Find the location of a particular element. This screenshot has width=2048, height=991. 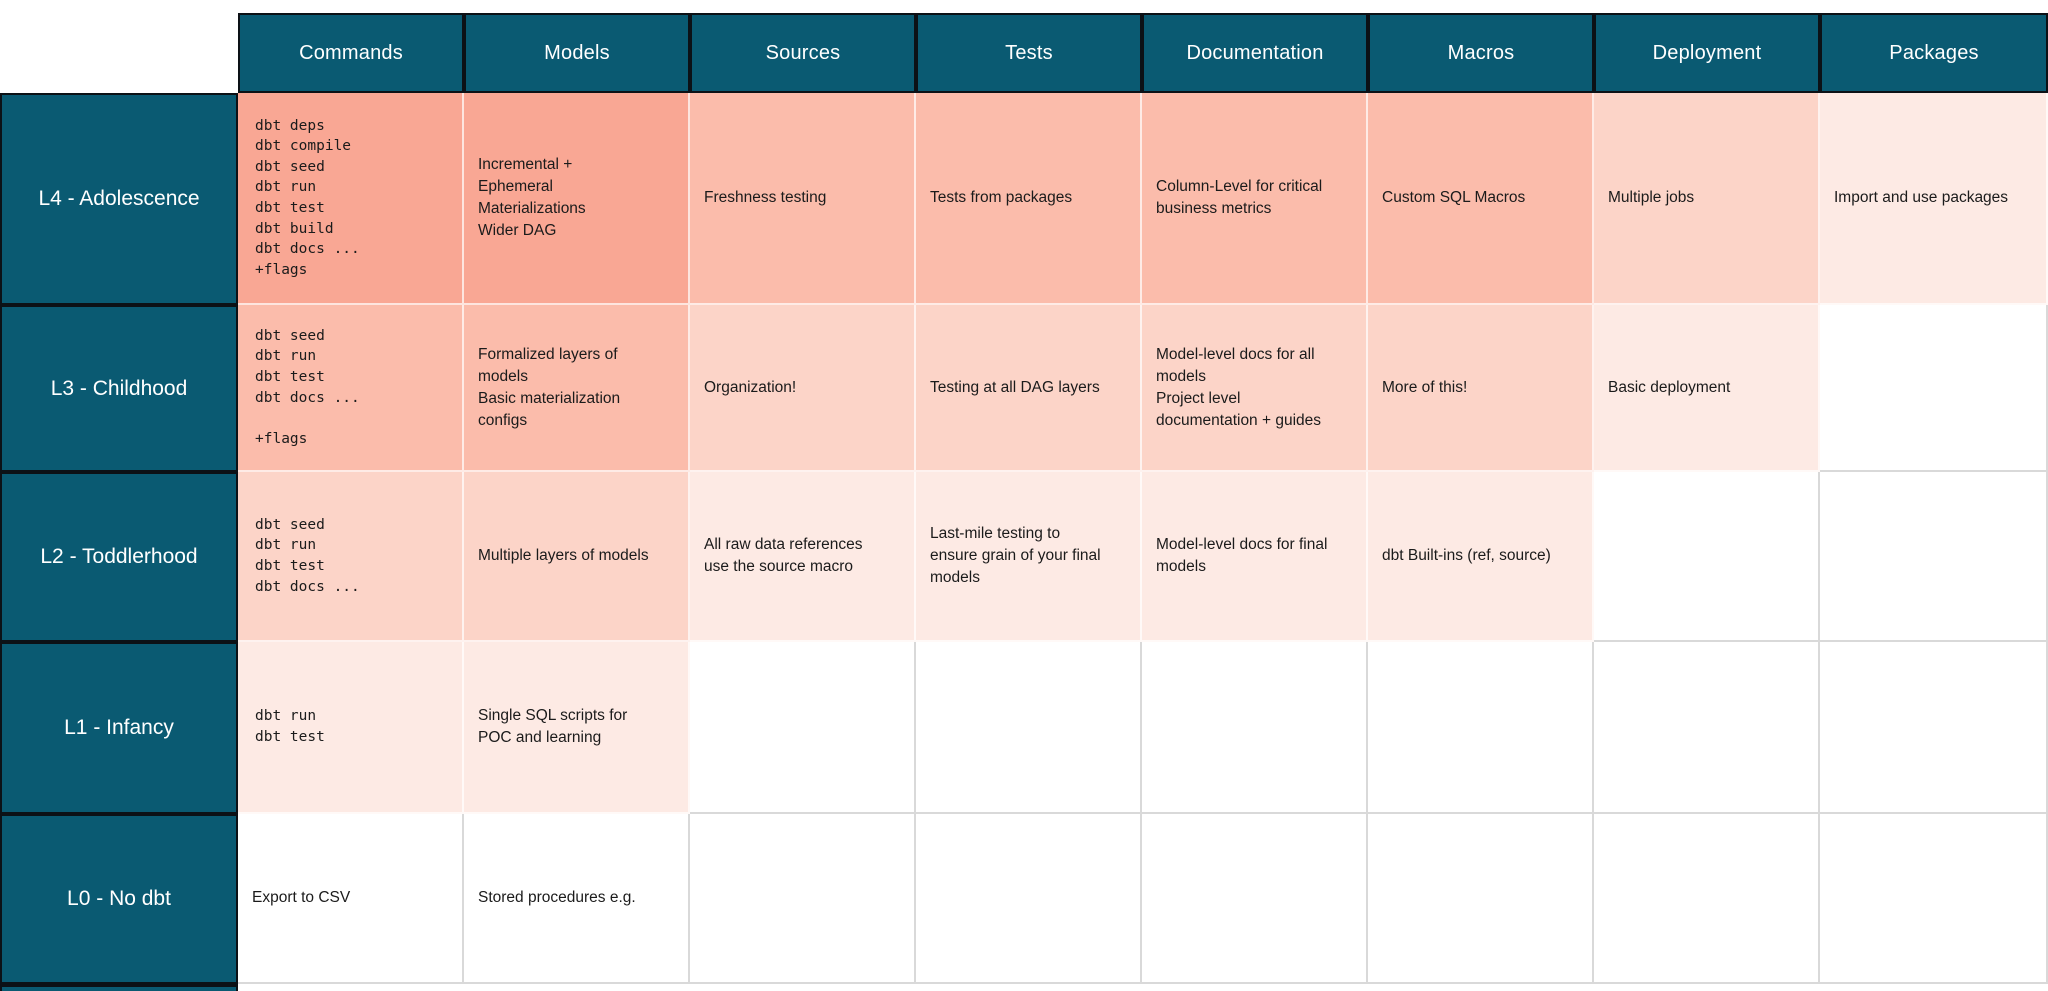

cell-l1-documentation is located at coordinates (1255, 728).